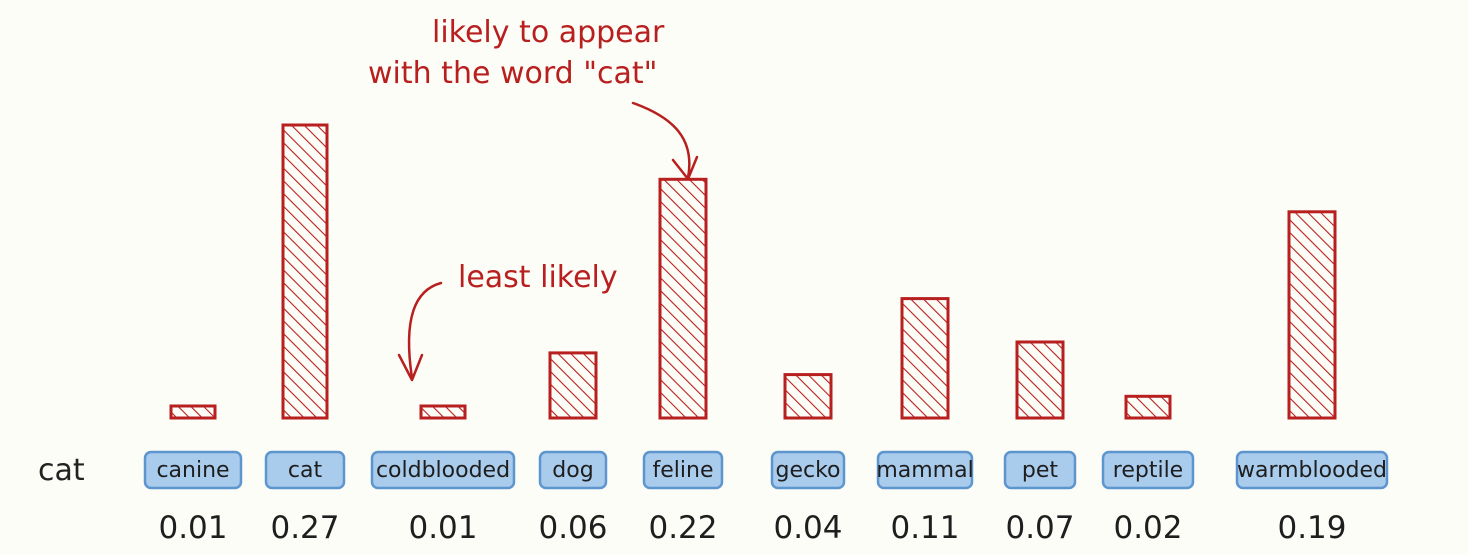 The image size is (1468, 555). I want to click on annotation-least: least likely, so click(507, 321).